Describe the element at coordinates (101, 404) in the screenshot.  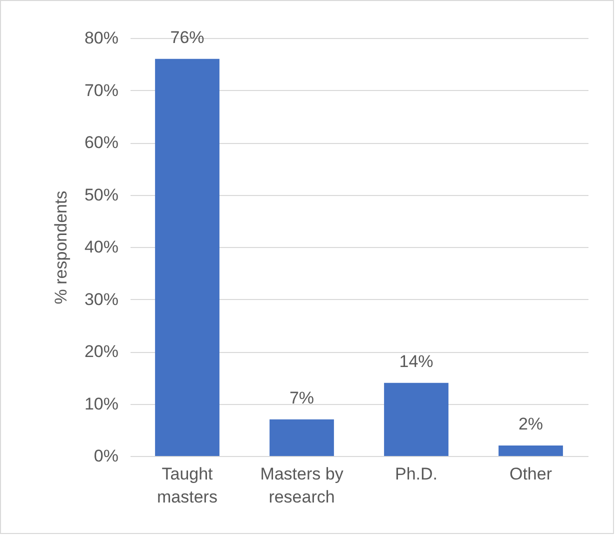
I see `y-tick-label: 10%` at that location.